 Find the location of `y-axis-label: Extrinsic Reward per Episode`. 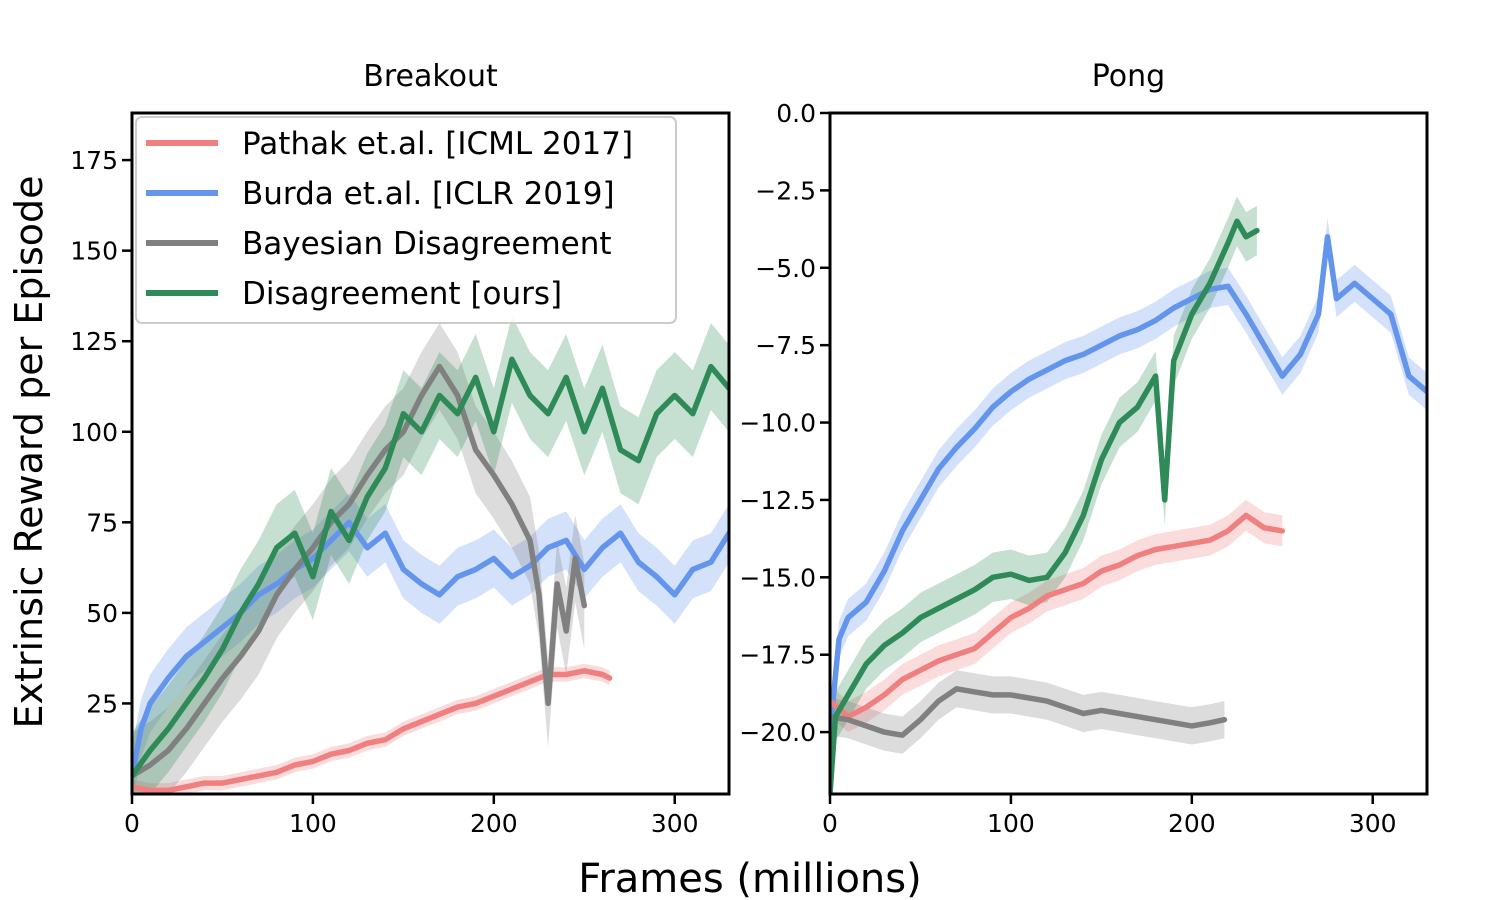

y-axis-label: Extrinsic Reward per Episode is located at coordinates (29, 451).